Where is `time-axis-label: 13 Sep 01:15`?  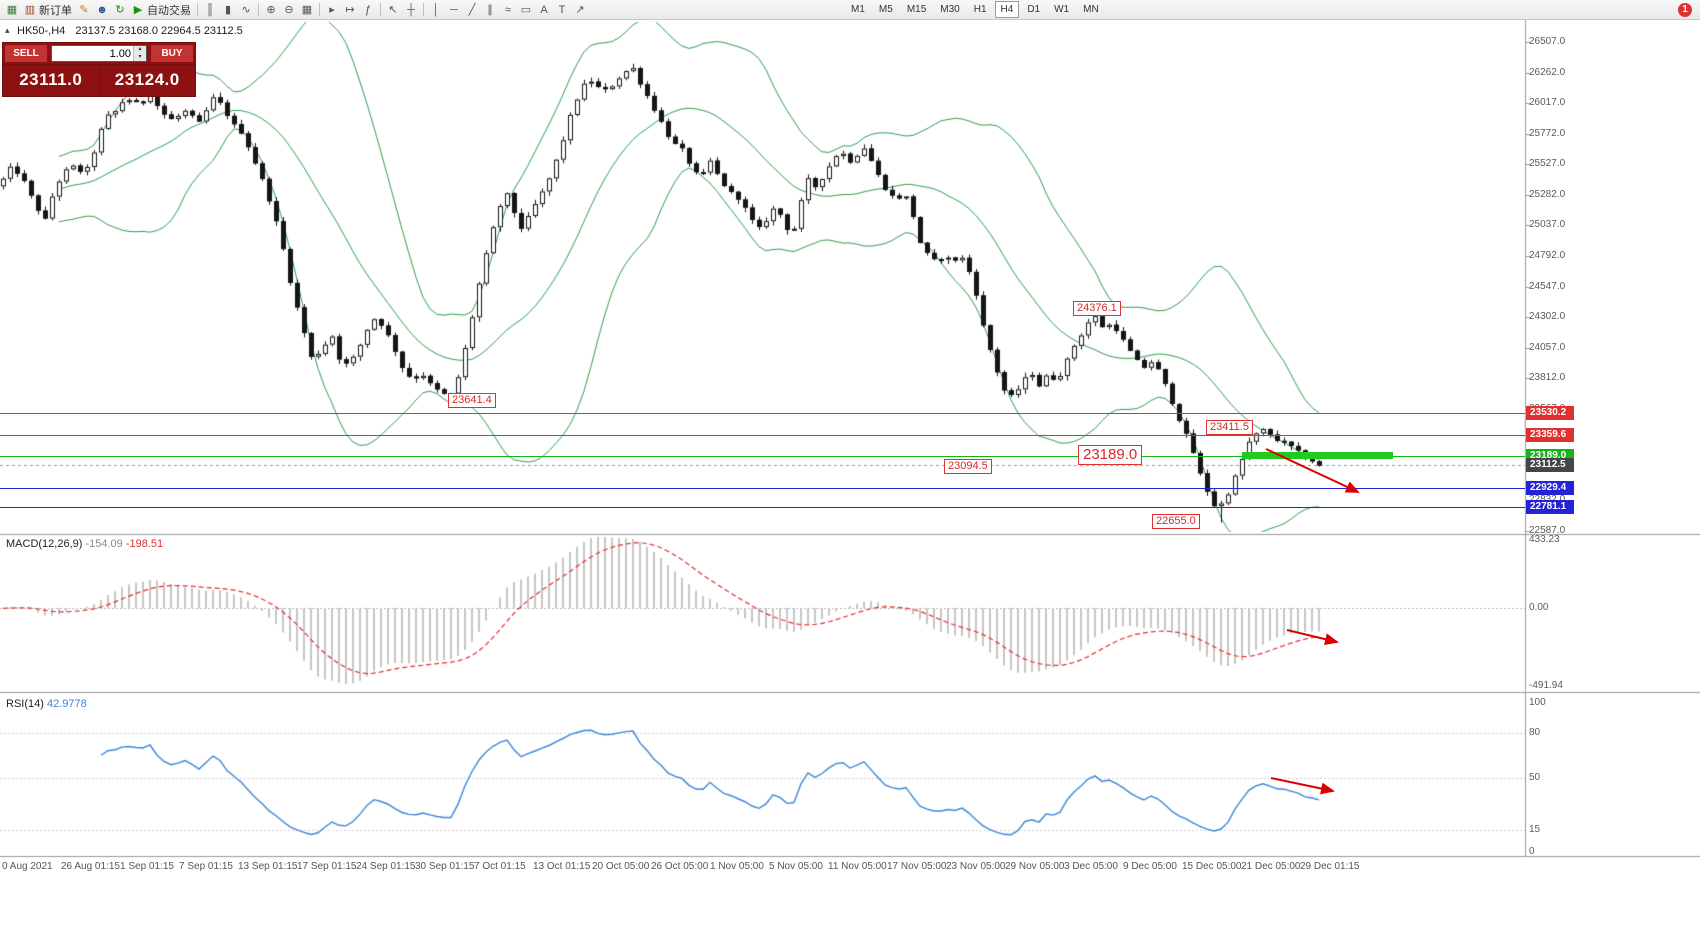
time-axis-label: 13 Sep 01:15 is located at coordinates (268, 866).